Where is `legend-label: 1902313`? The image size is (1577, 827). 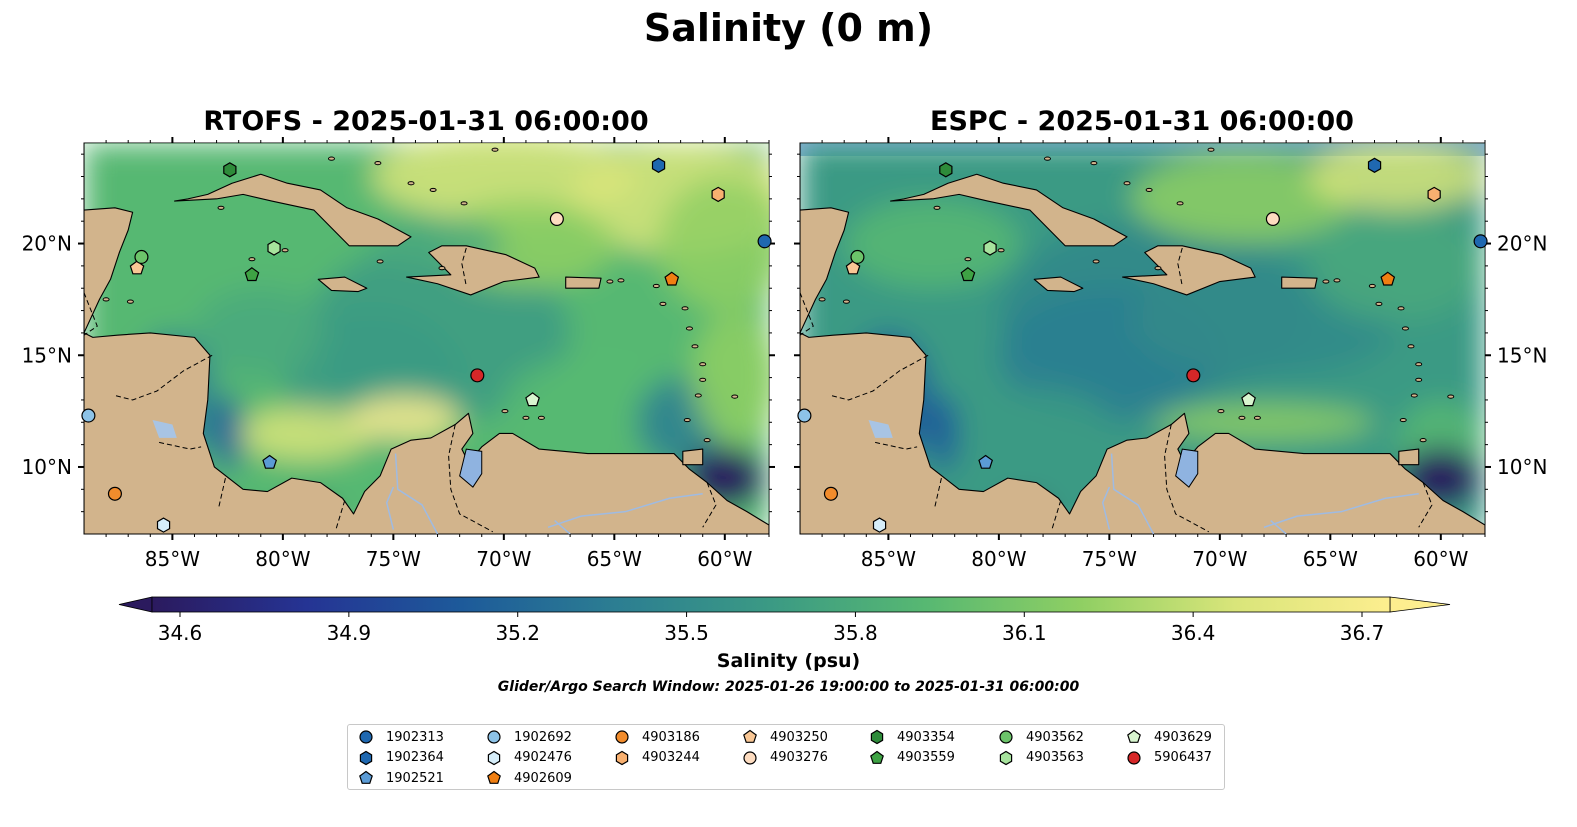 legend-label: 1902313 is located at coordinates (415, 737).